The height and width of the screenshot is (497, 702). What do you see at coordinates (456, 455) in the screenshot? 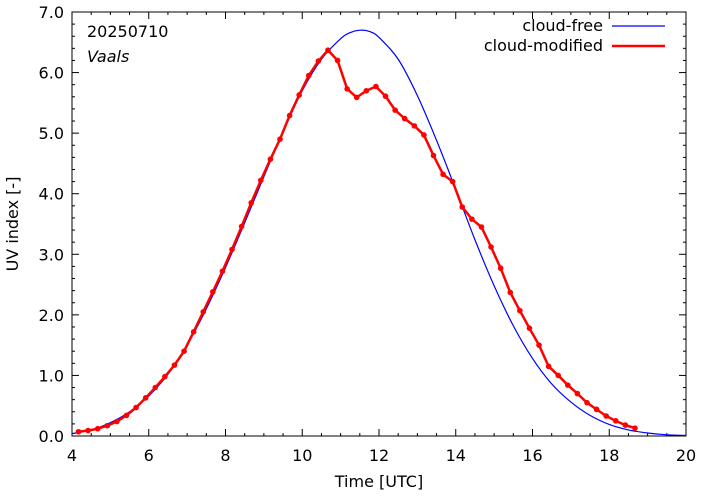
I see `x-tick-label: 14` at bounding box center [456, 455].